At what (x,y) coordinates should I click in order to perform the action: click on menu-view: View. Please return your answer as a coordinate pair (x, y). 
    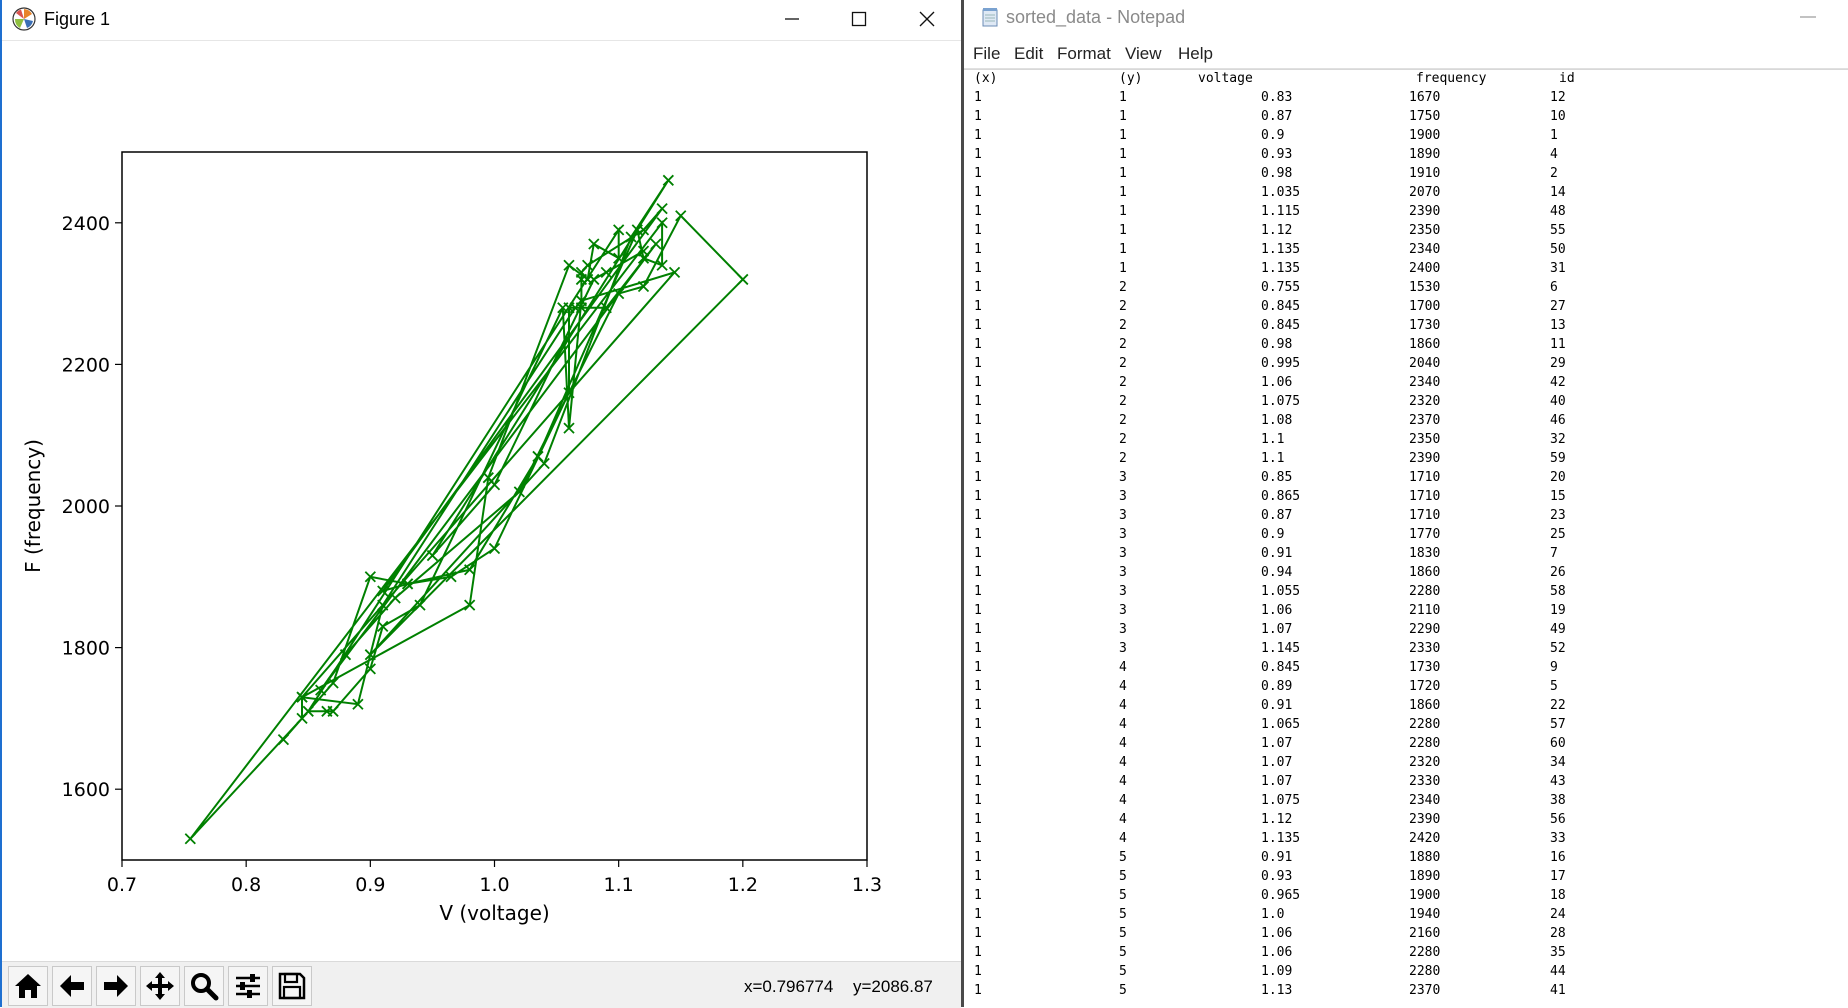
    Looking at the image, I should click on (1143, 53).